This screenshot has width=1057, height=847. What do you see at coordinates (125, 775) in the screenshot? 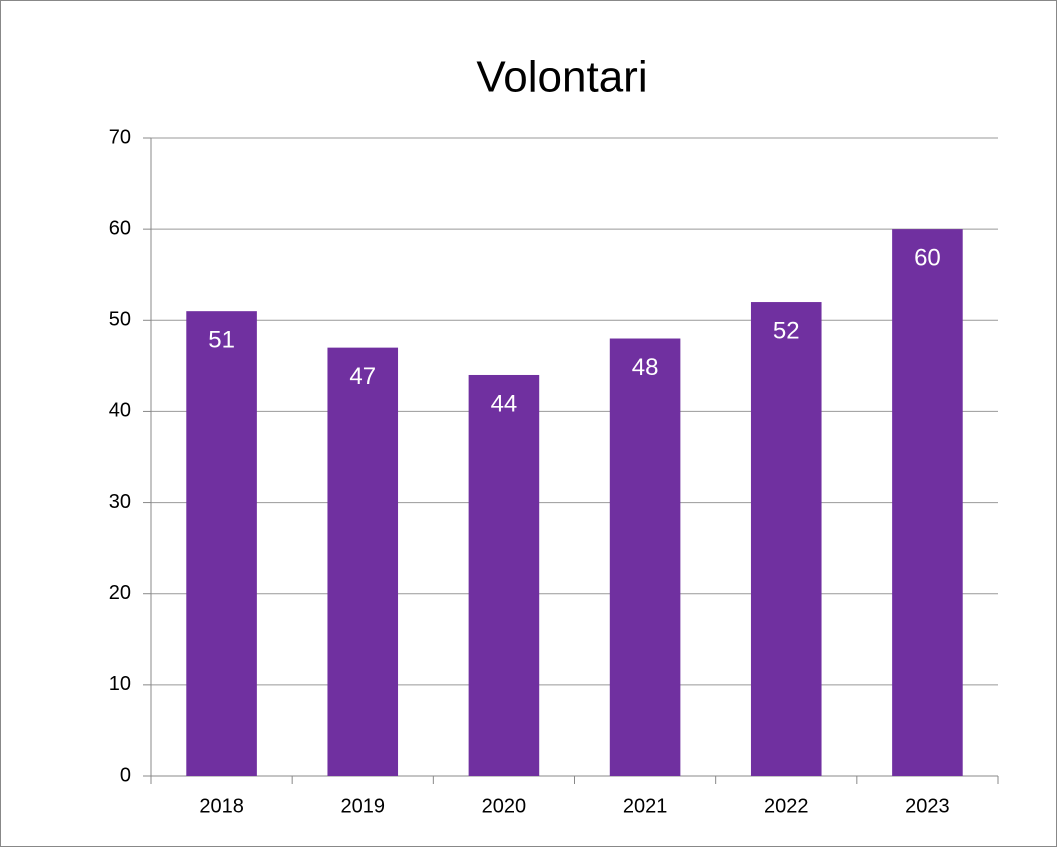
I see `y-tick-label: 0` at bounding box center [125, 775].